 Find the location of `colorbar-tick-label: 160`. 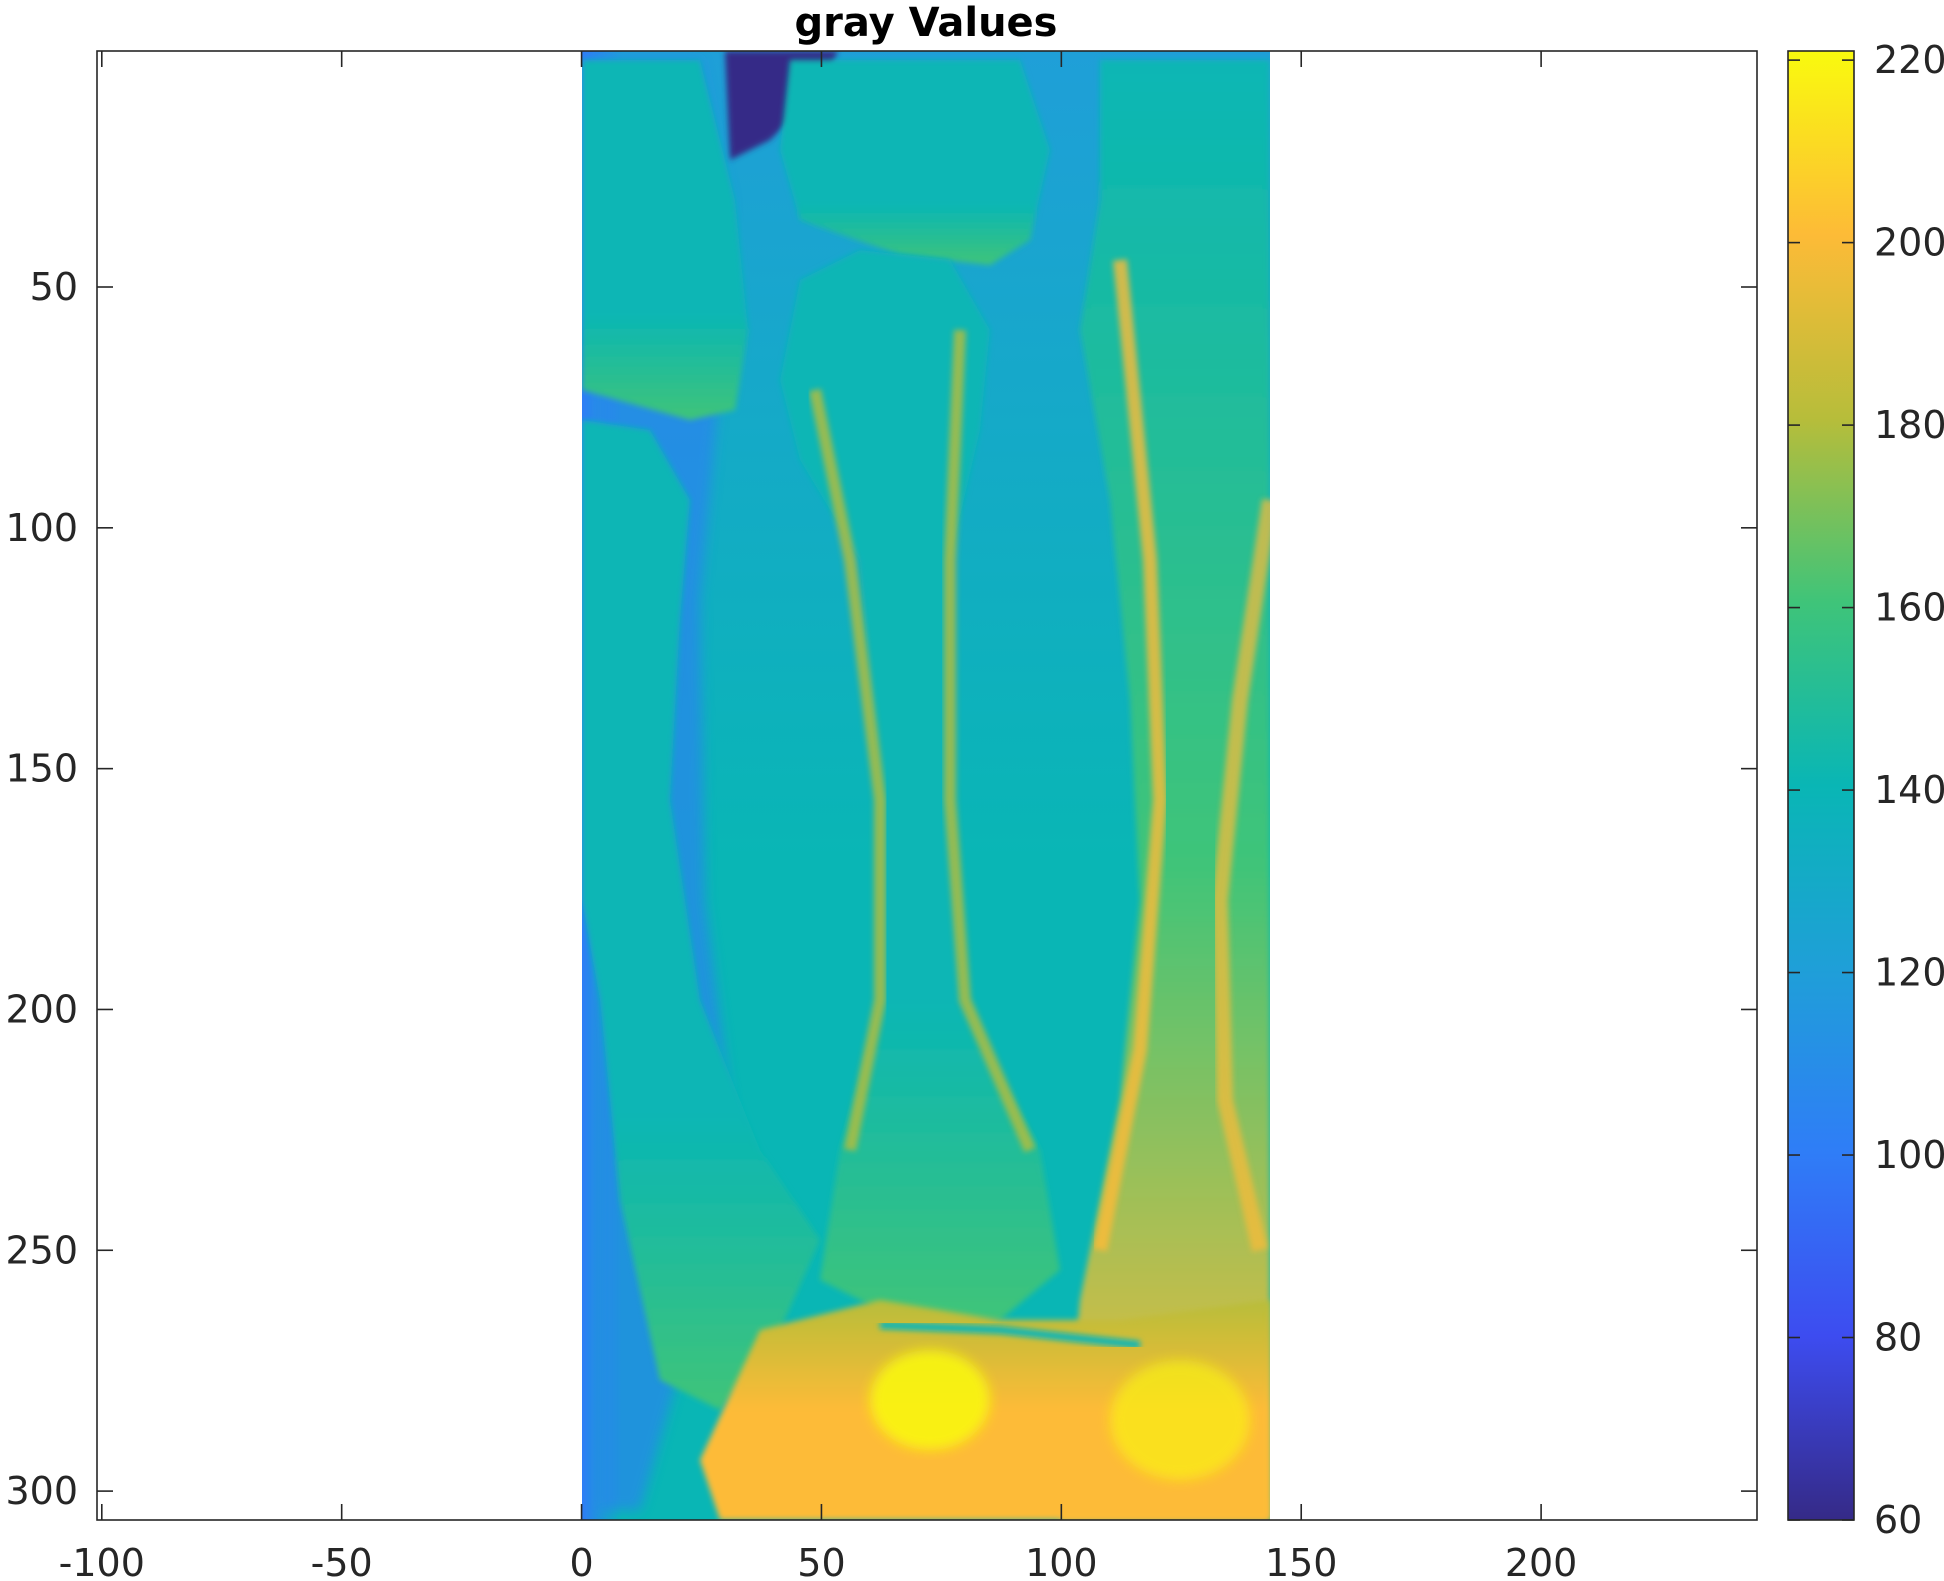

colorbar-tick-label: 160 is located at coordinates (1909, 608).